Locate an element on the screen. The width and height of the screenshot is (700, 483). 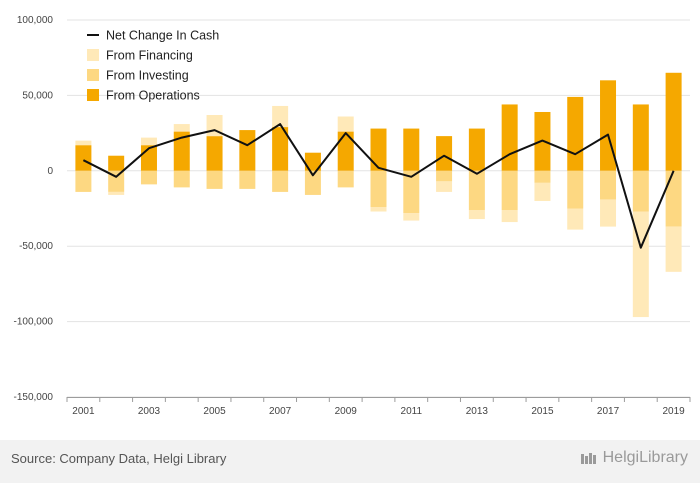
bar-operations-2009 is located at coordinates (345, 151).